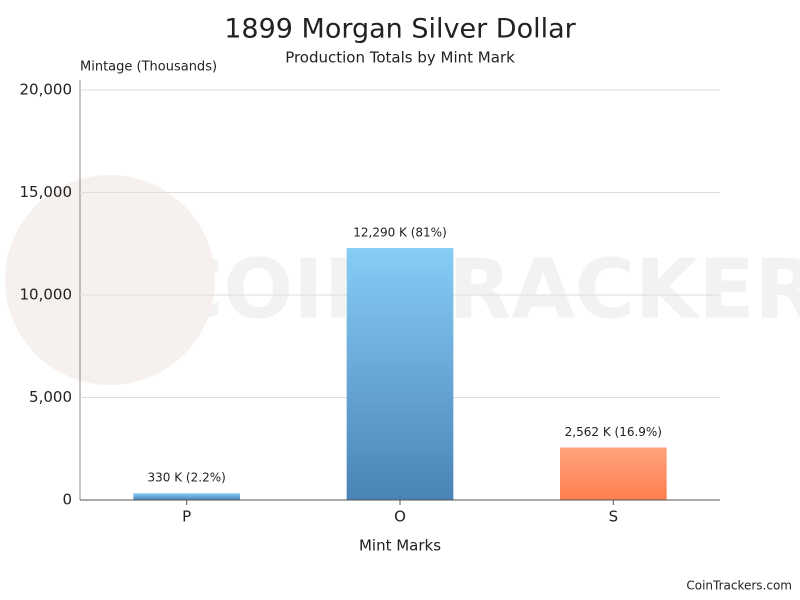 The image size is (800, 600). What do you see at coordinates (400, 517) in the screenshot?
I see `x-tick-label: O` at bounding box center [400, 517].